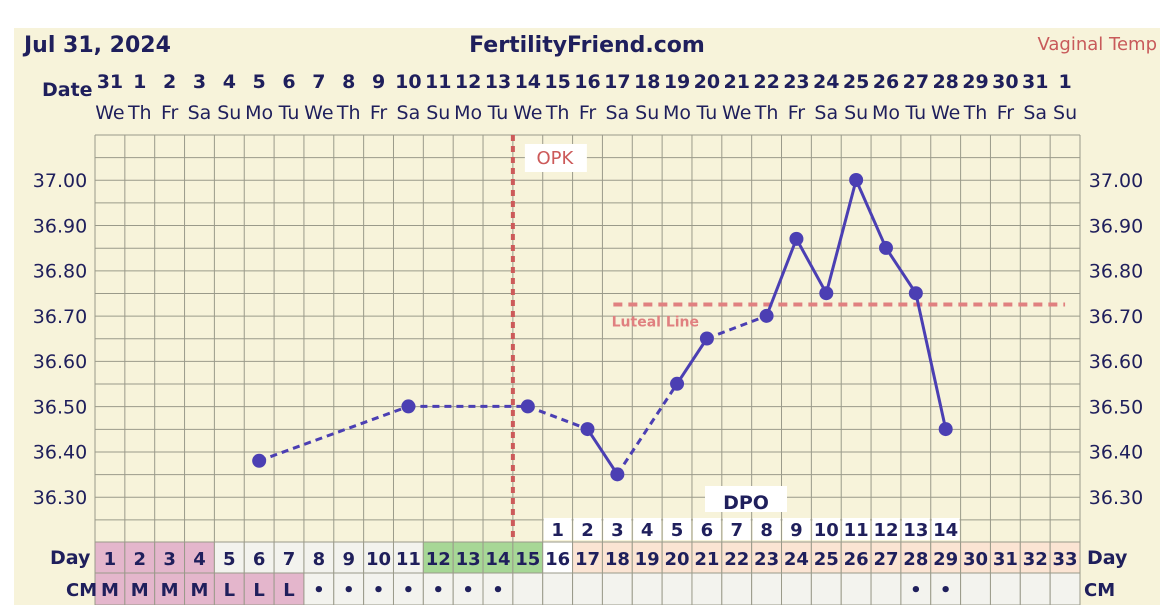 This screenshot has height=605, width=1170. What do you see at coordinates (468, 113) in the screenshot?
I see `weekday-label: Mo` at bounding box center [468, 113].